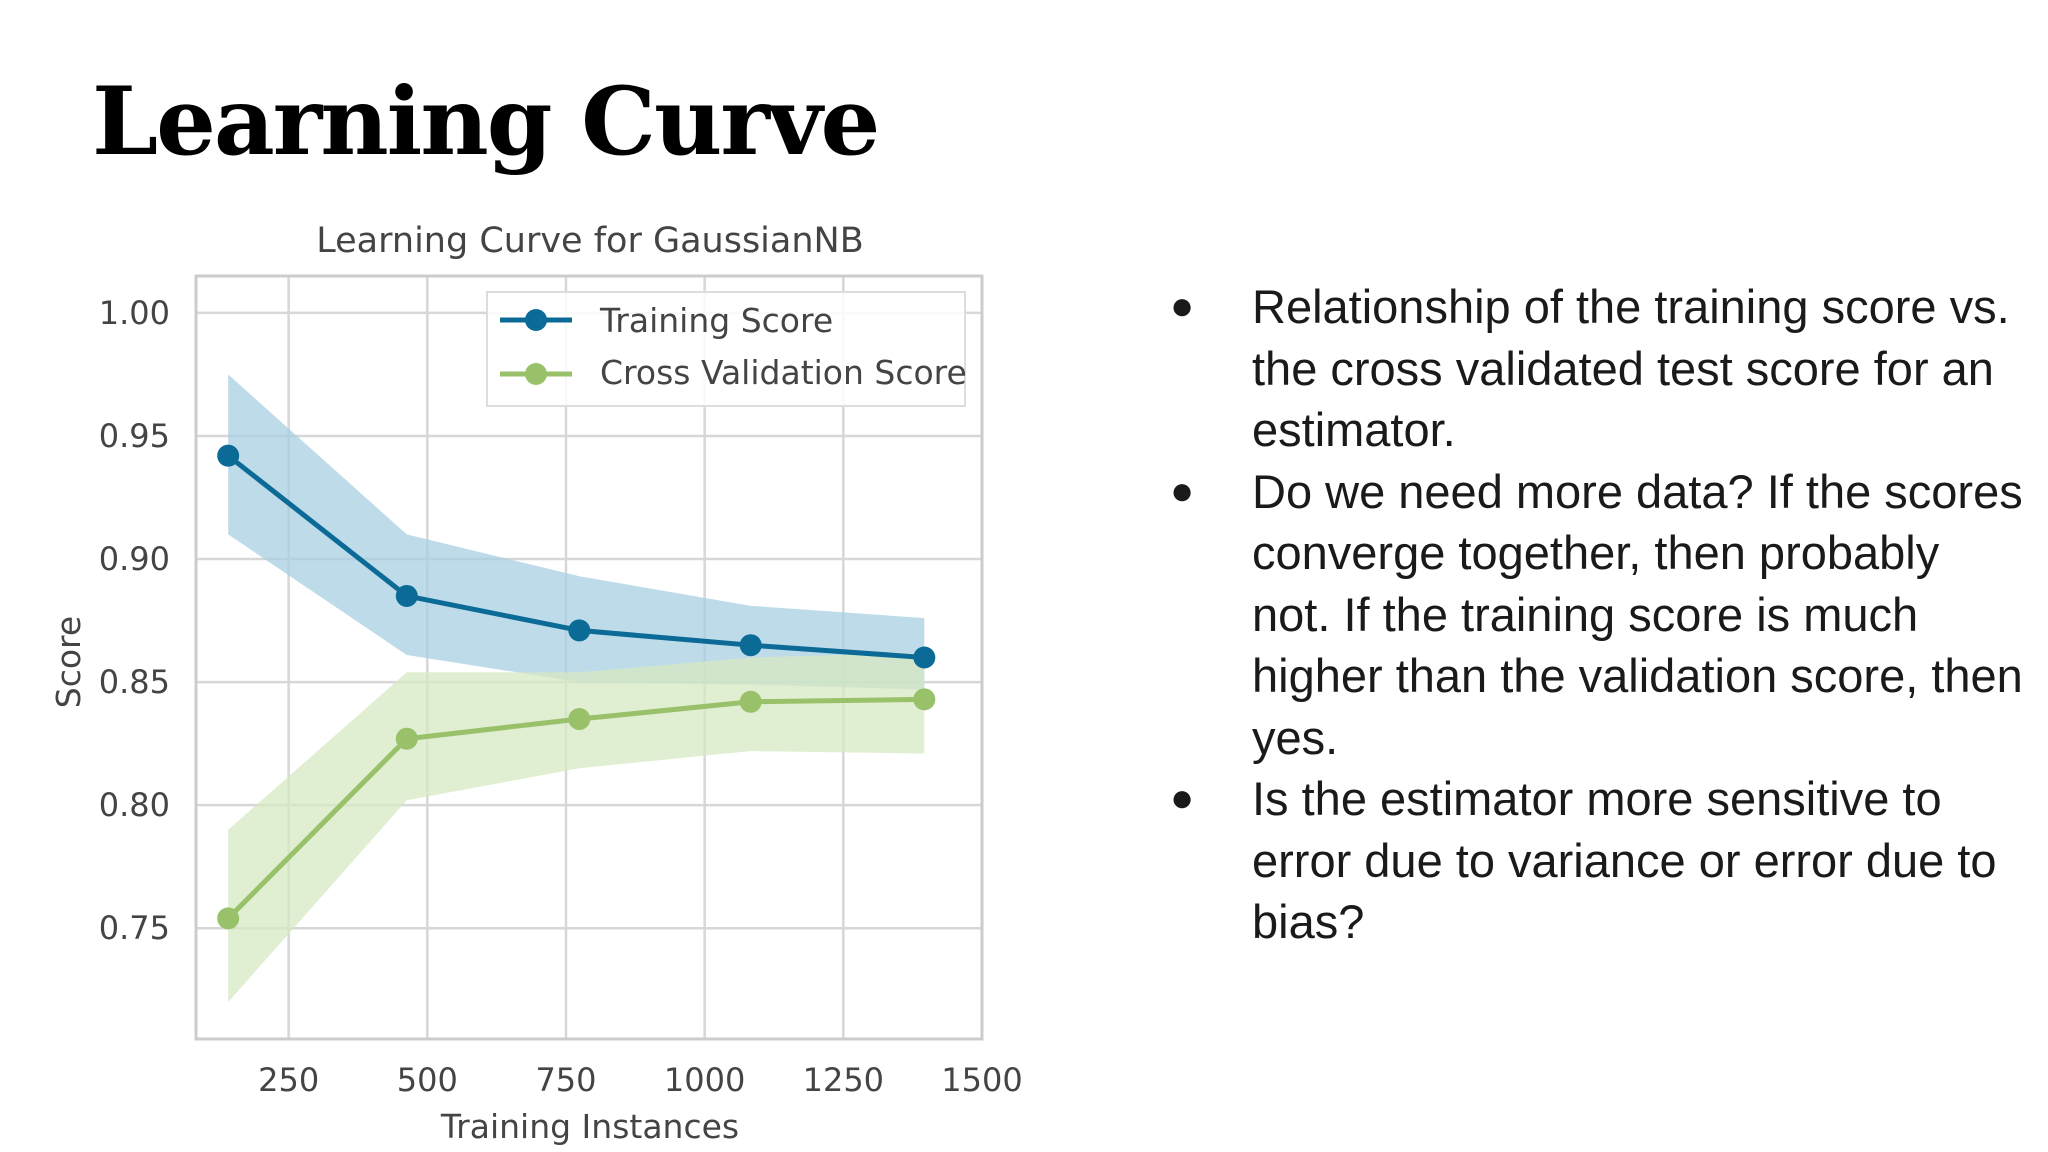 Image resolution: width=2048 pixels, height=1152 pixels. I want to click on legend-label-cv: Cross Validation Score, so click(783, 372).